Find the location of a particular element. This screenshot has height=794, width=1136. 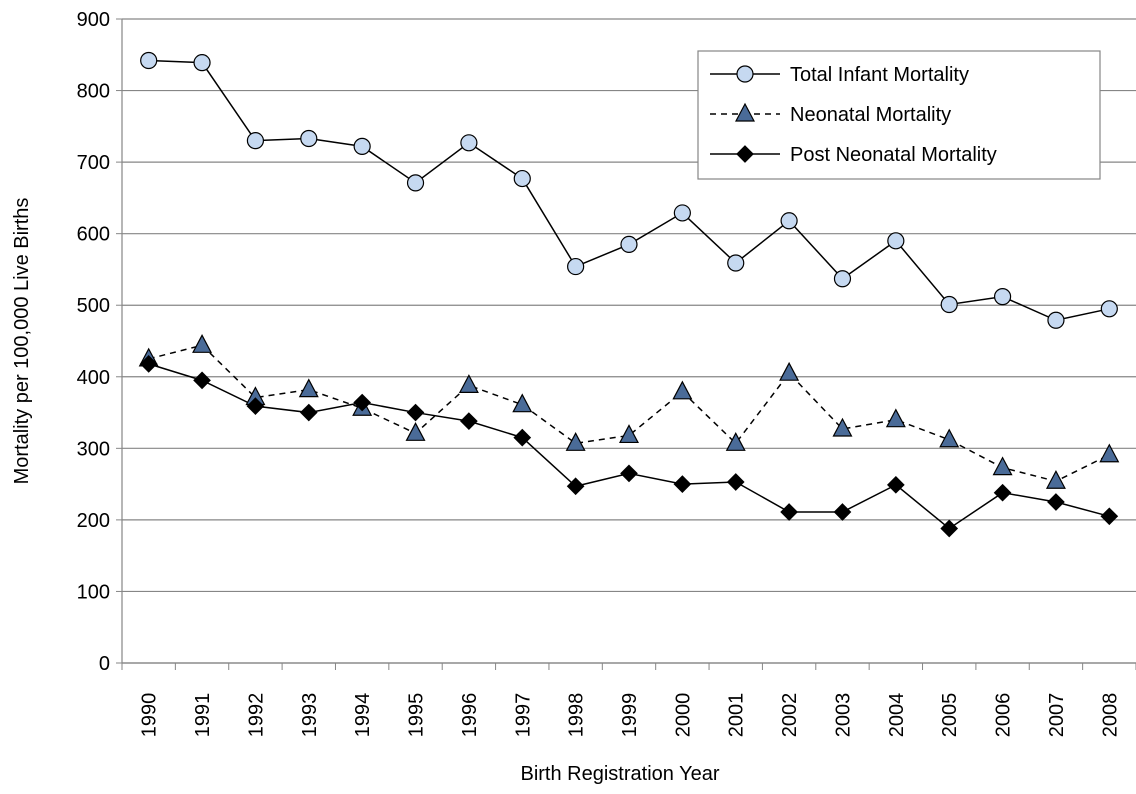

x-tick-label: 2008 is located at coordinates (1110, 715).